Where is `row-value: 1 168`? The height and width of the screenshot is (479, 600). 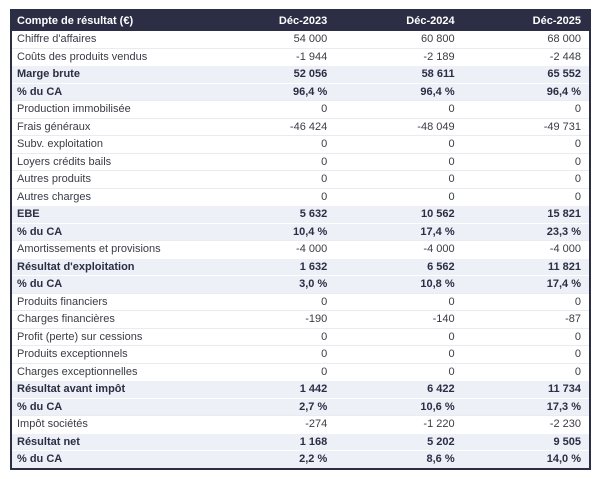
row-value: 1 168 is located at coordinates (271, 441).